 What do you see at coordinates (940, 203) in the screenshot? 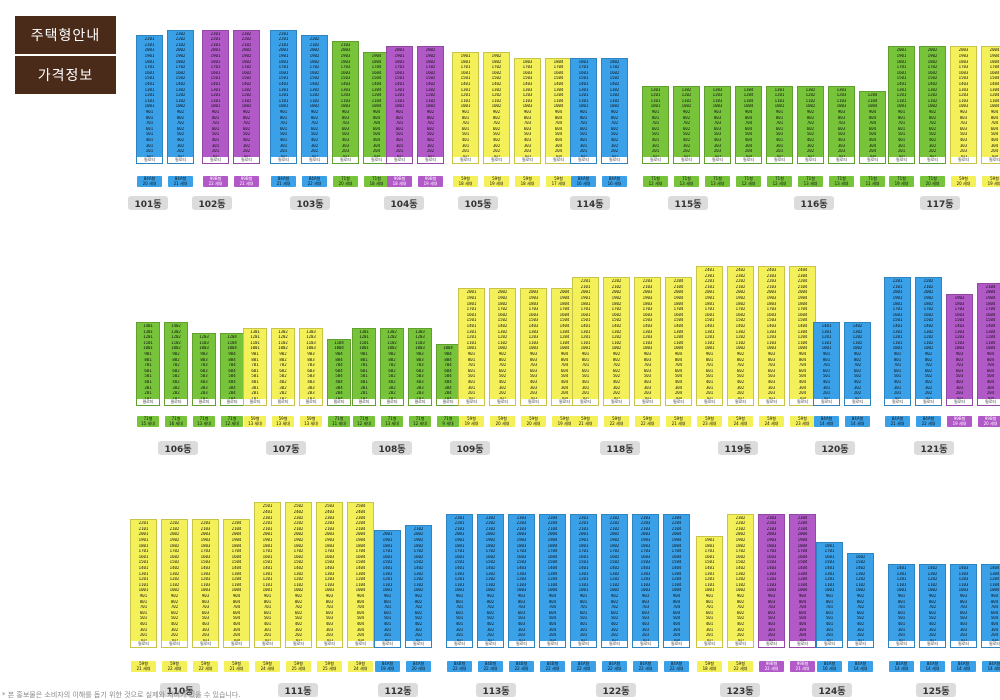
I see `building-name: 117동` at bounding box center [940, 203].